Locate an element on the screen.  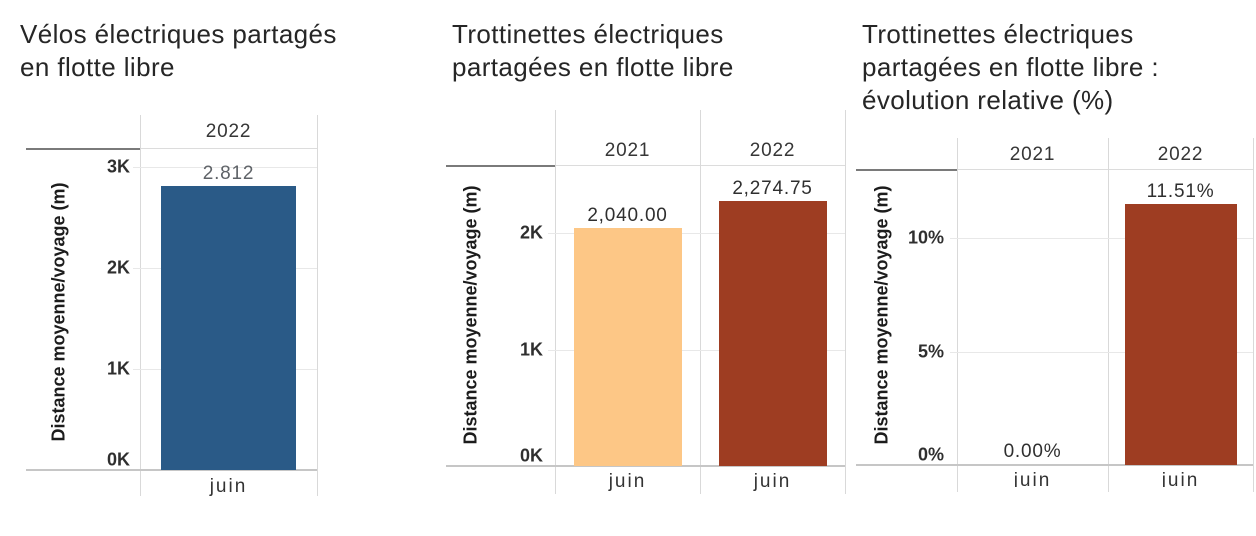
bar-value-label: 2,040.00 is located at coordinates (627, 216).